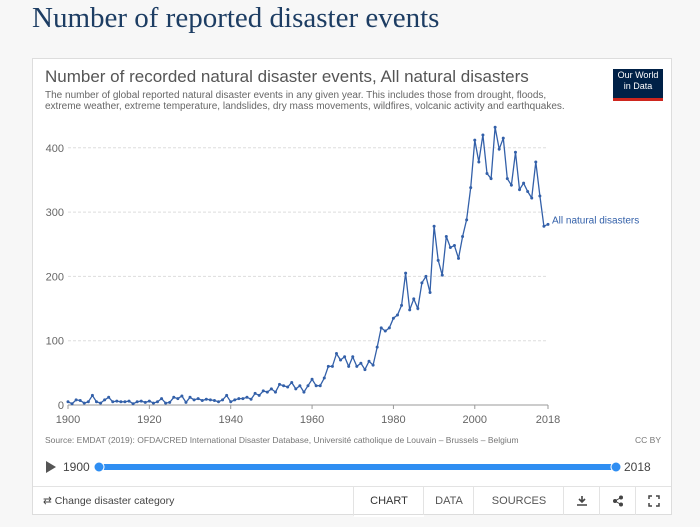  I want to click on x-tick-label: 1960, so click(312, 420).